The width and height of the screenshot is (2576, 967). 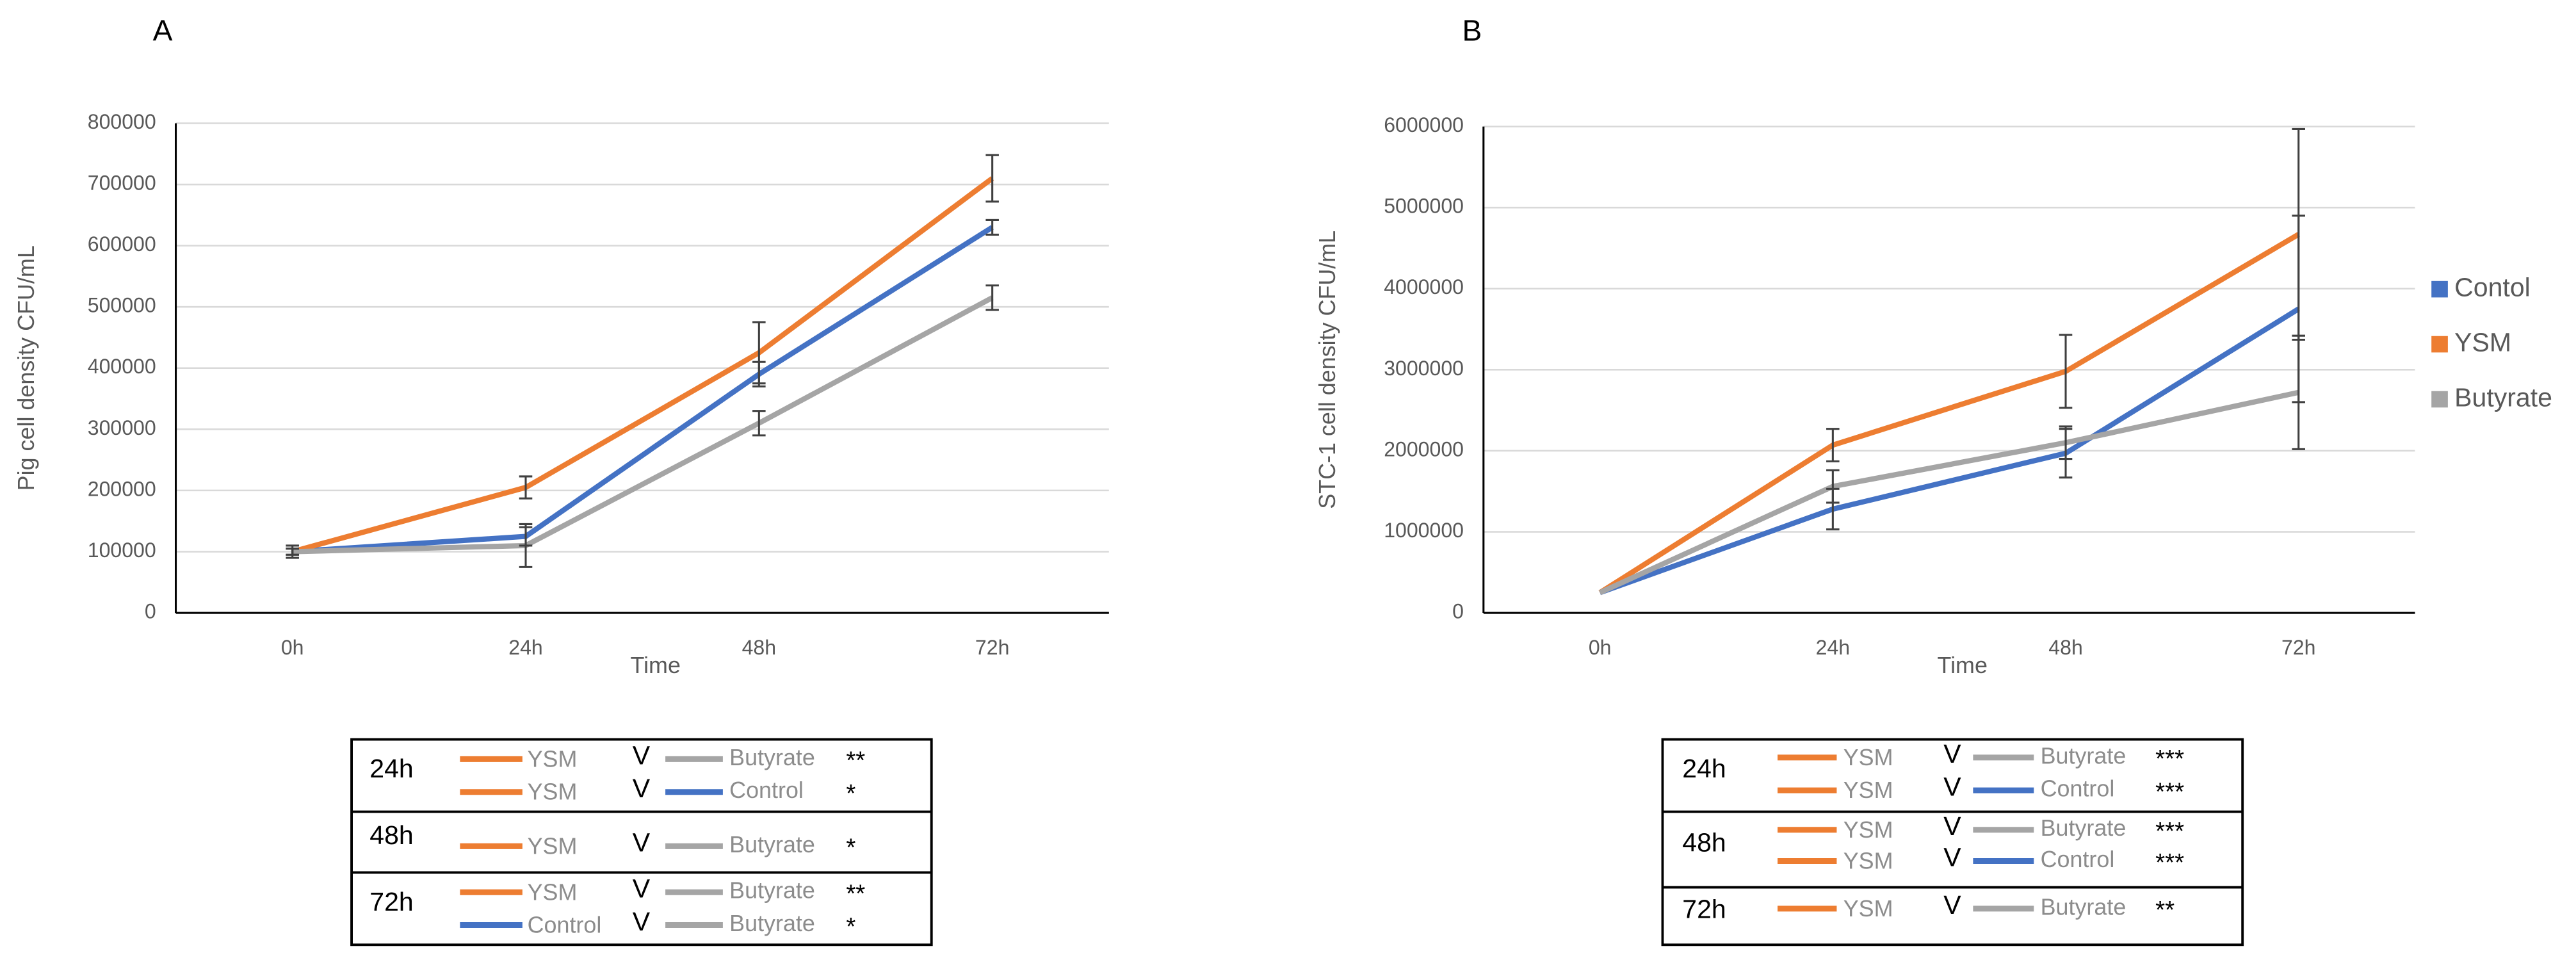 What do you see at coordinates (565, 925) in the screenshot?
I see `row-label-a: Control` at bounding box center [565, 925].